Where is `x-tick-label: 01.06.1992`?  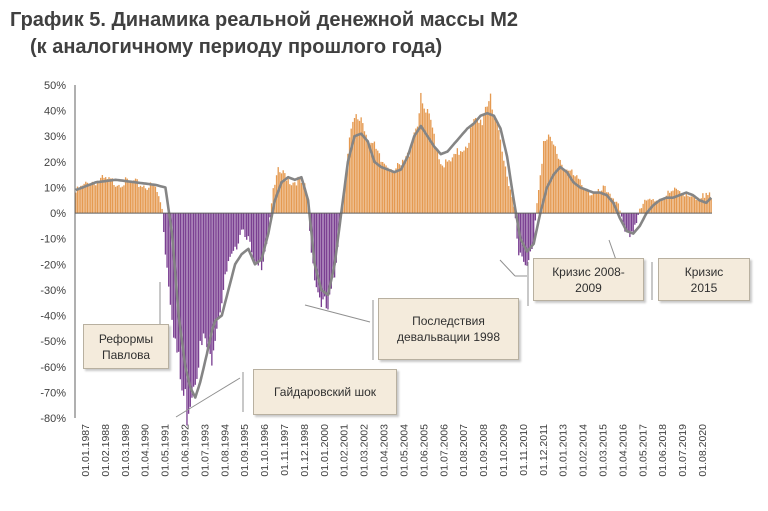 x-tick-label: 01.06.1992 is located at coordinates (186, 450).